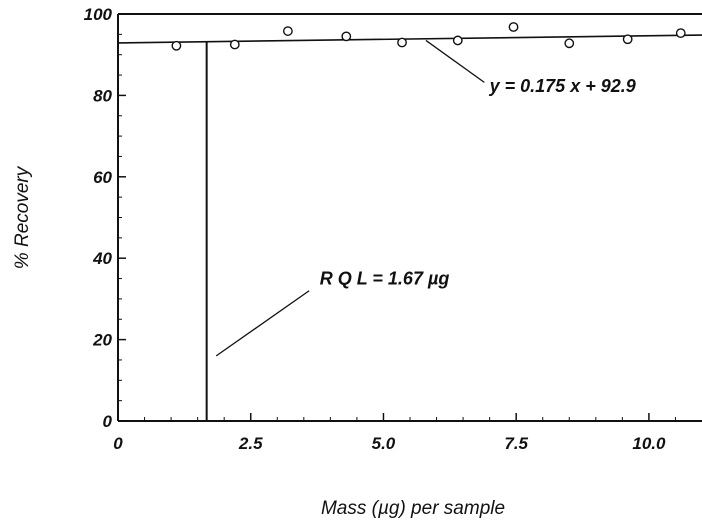 The image size is (702, 523). Describe the element at coordinates (102, 340) in the screenshot. I see `y-tick-label: 20` at that location.